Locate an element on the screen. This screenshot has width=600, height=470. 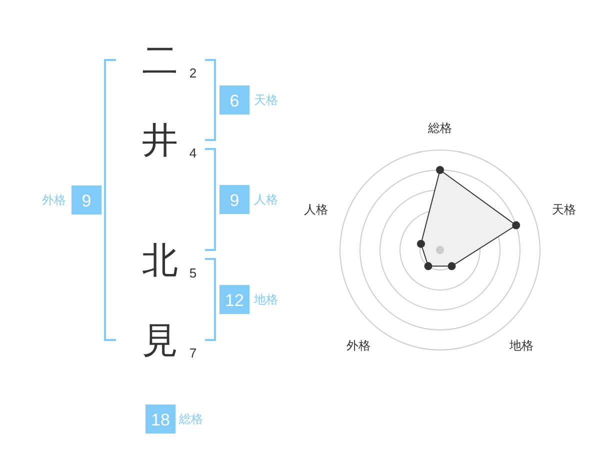
stroke-count: 7 is located at coordinates (193, 353).